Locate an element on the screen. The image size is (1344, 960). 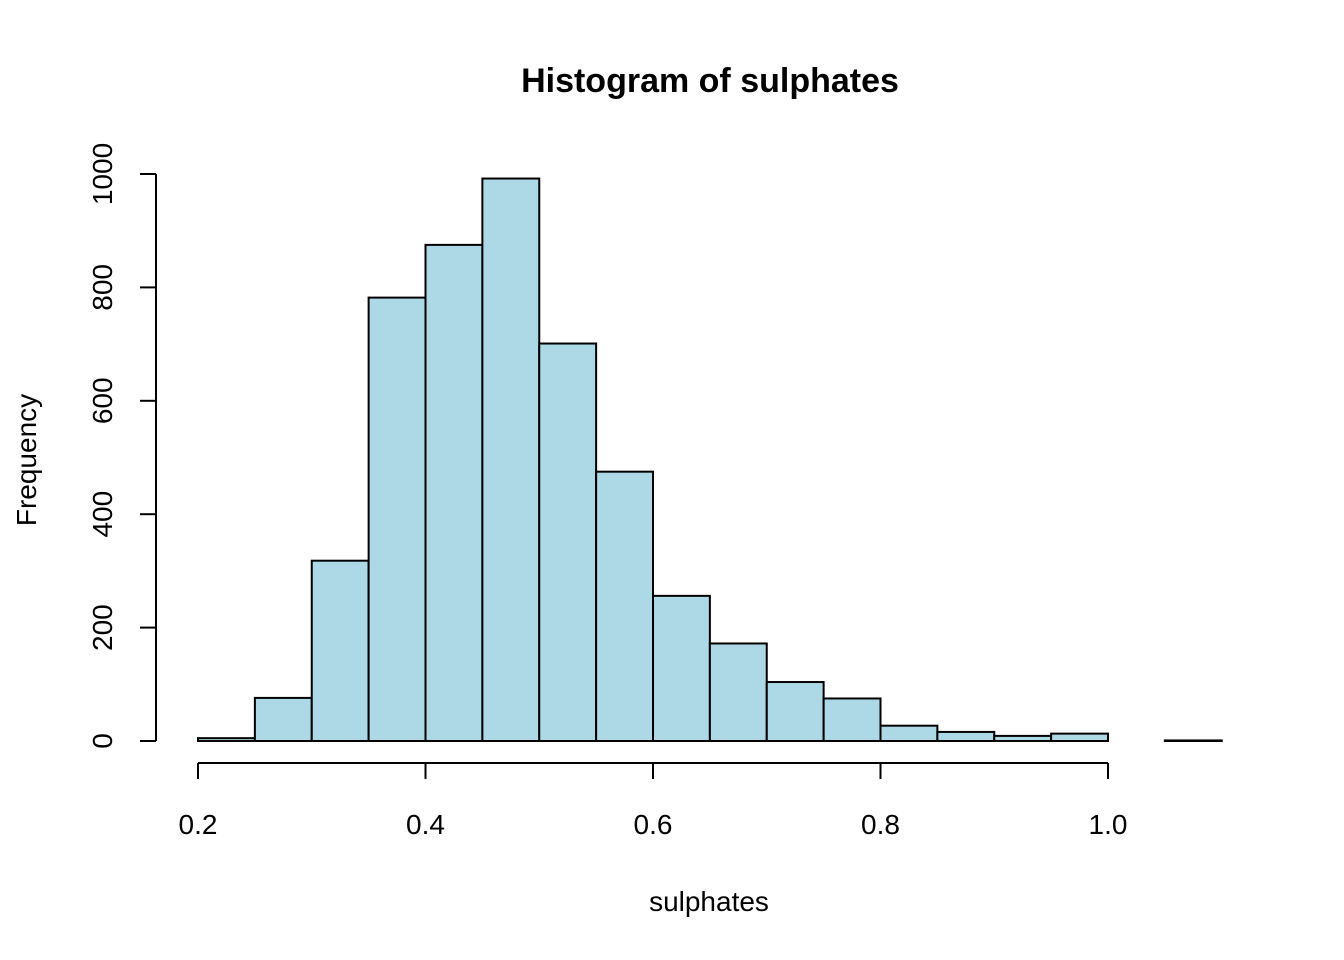
y-tick-label-3: 600 is located at coordinates (102, 400).